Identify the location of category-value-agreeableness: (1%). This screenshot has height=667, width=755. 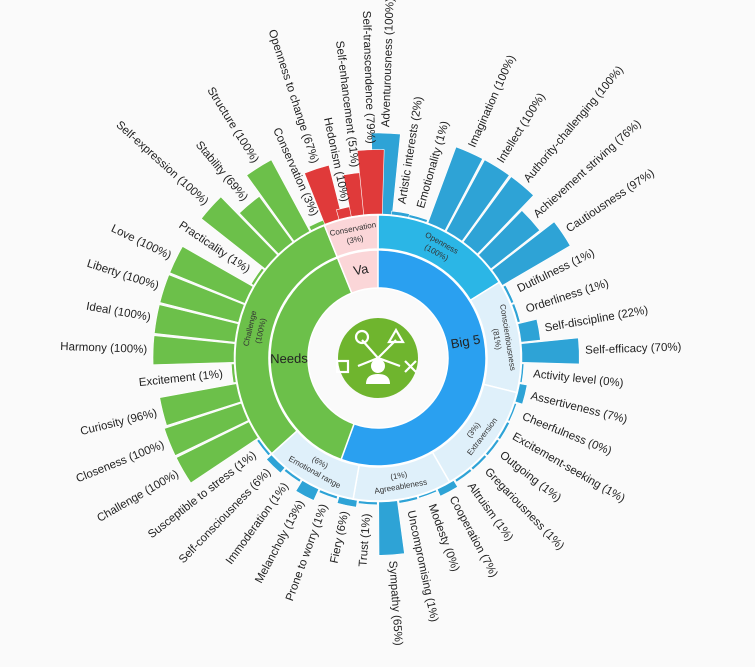
(399, 476).